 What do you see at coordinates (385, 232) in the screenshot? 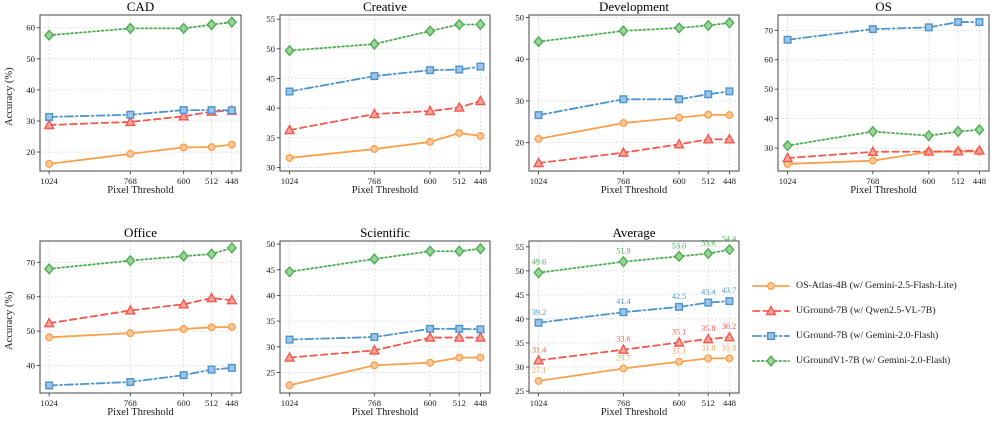
I see `chart-title: Scientific` at bounding box center [385, 232].